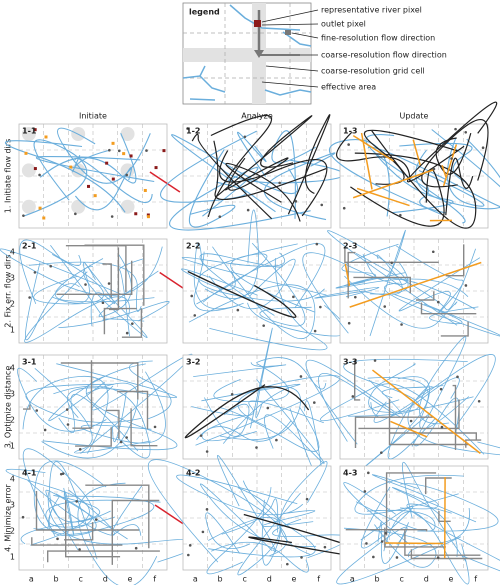 This screenshot has width=500, height=585. Describe the element at coordinates (29, 473) in the screenshot. I see `panel-label: 4-1` at that location.